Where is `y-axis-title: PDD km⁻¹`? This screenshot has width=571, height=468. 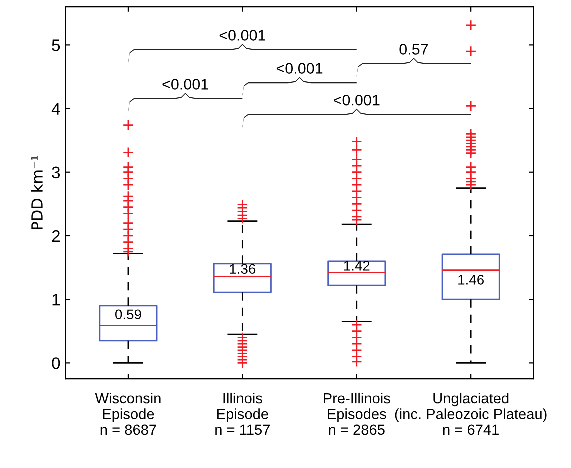 y-axis-title: PDD km⁻¹ is located at coordinates (37, 193).